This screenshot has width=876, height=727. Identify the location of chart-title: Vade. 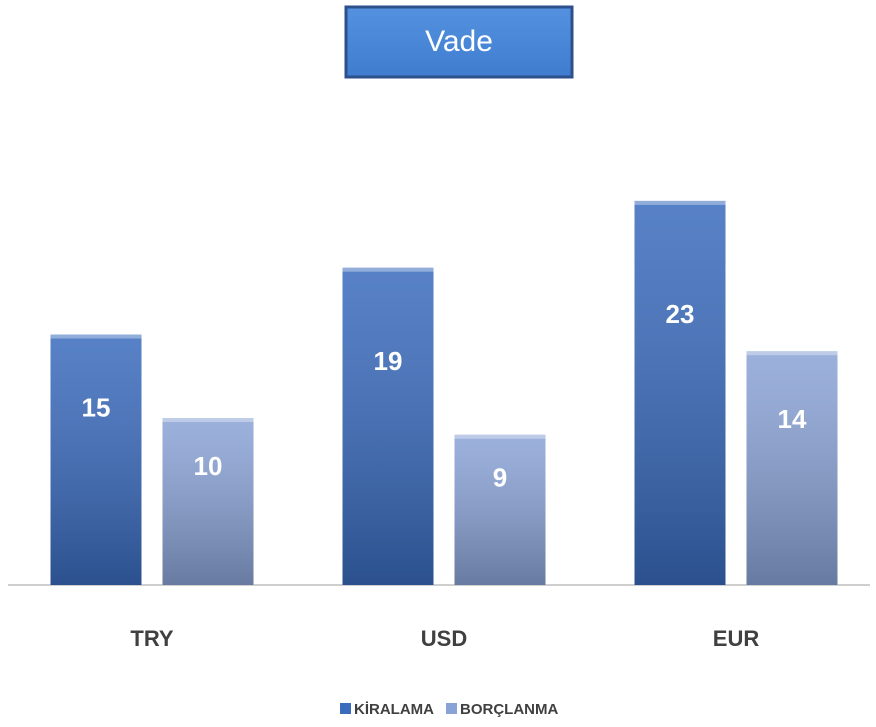
(459, 41).